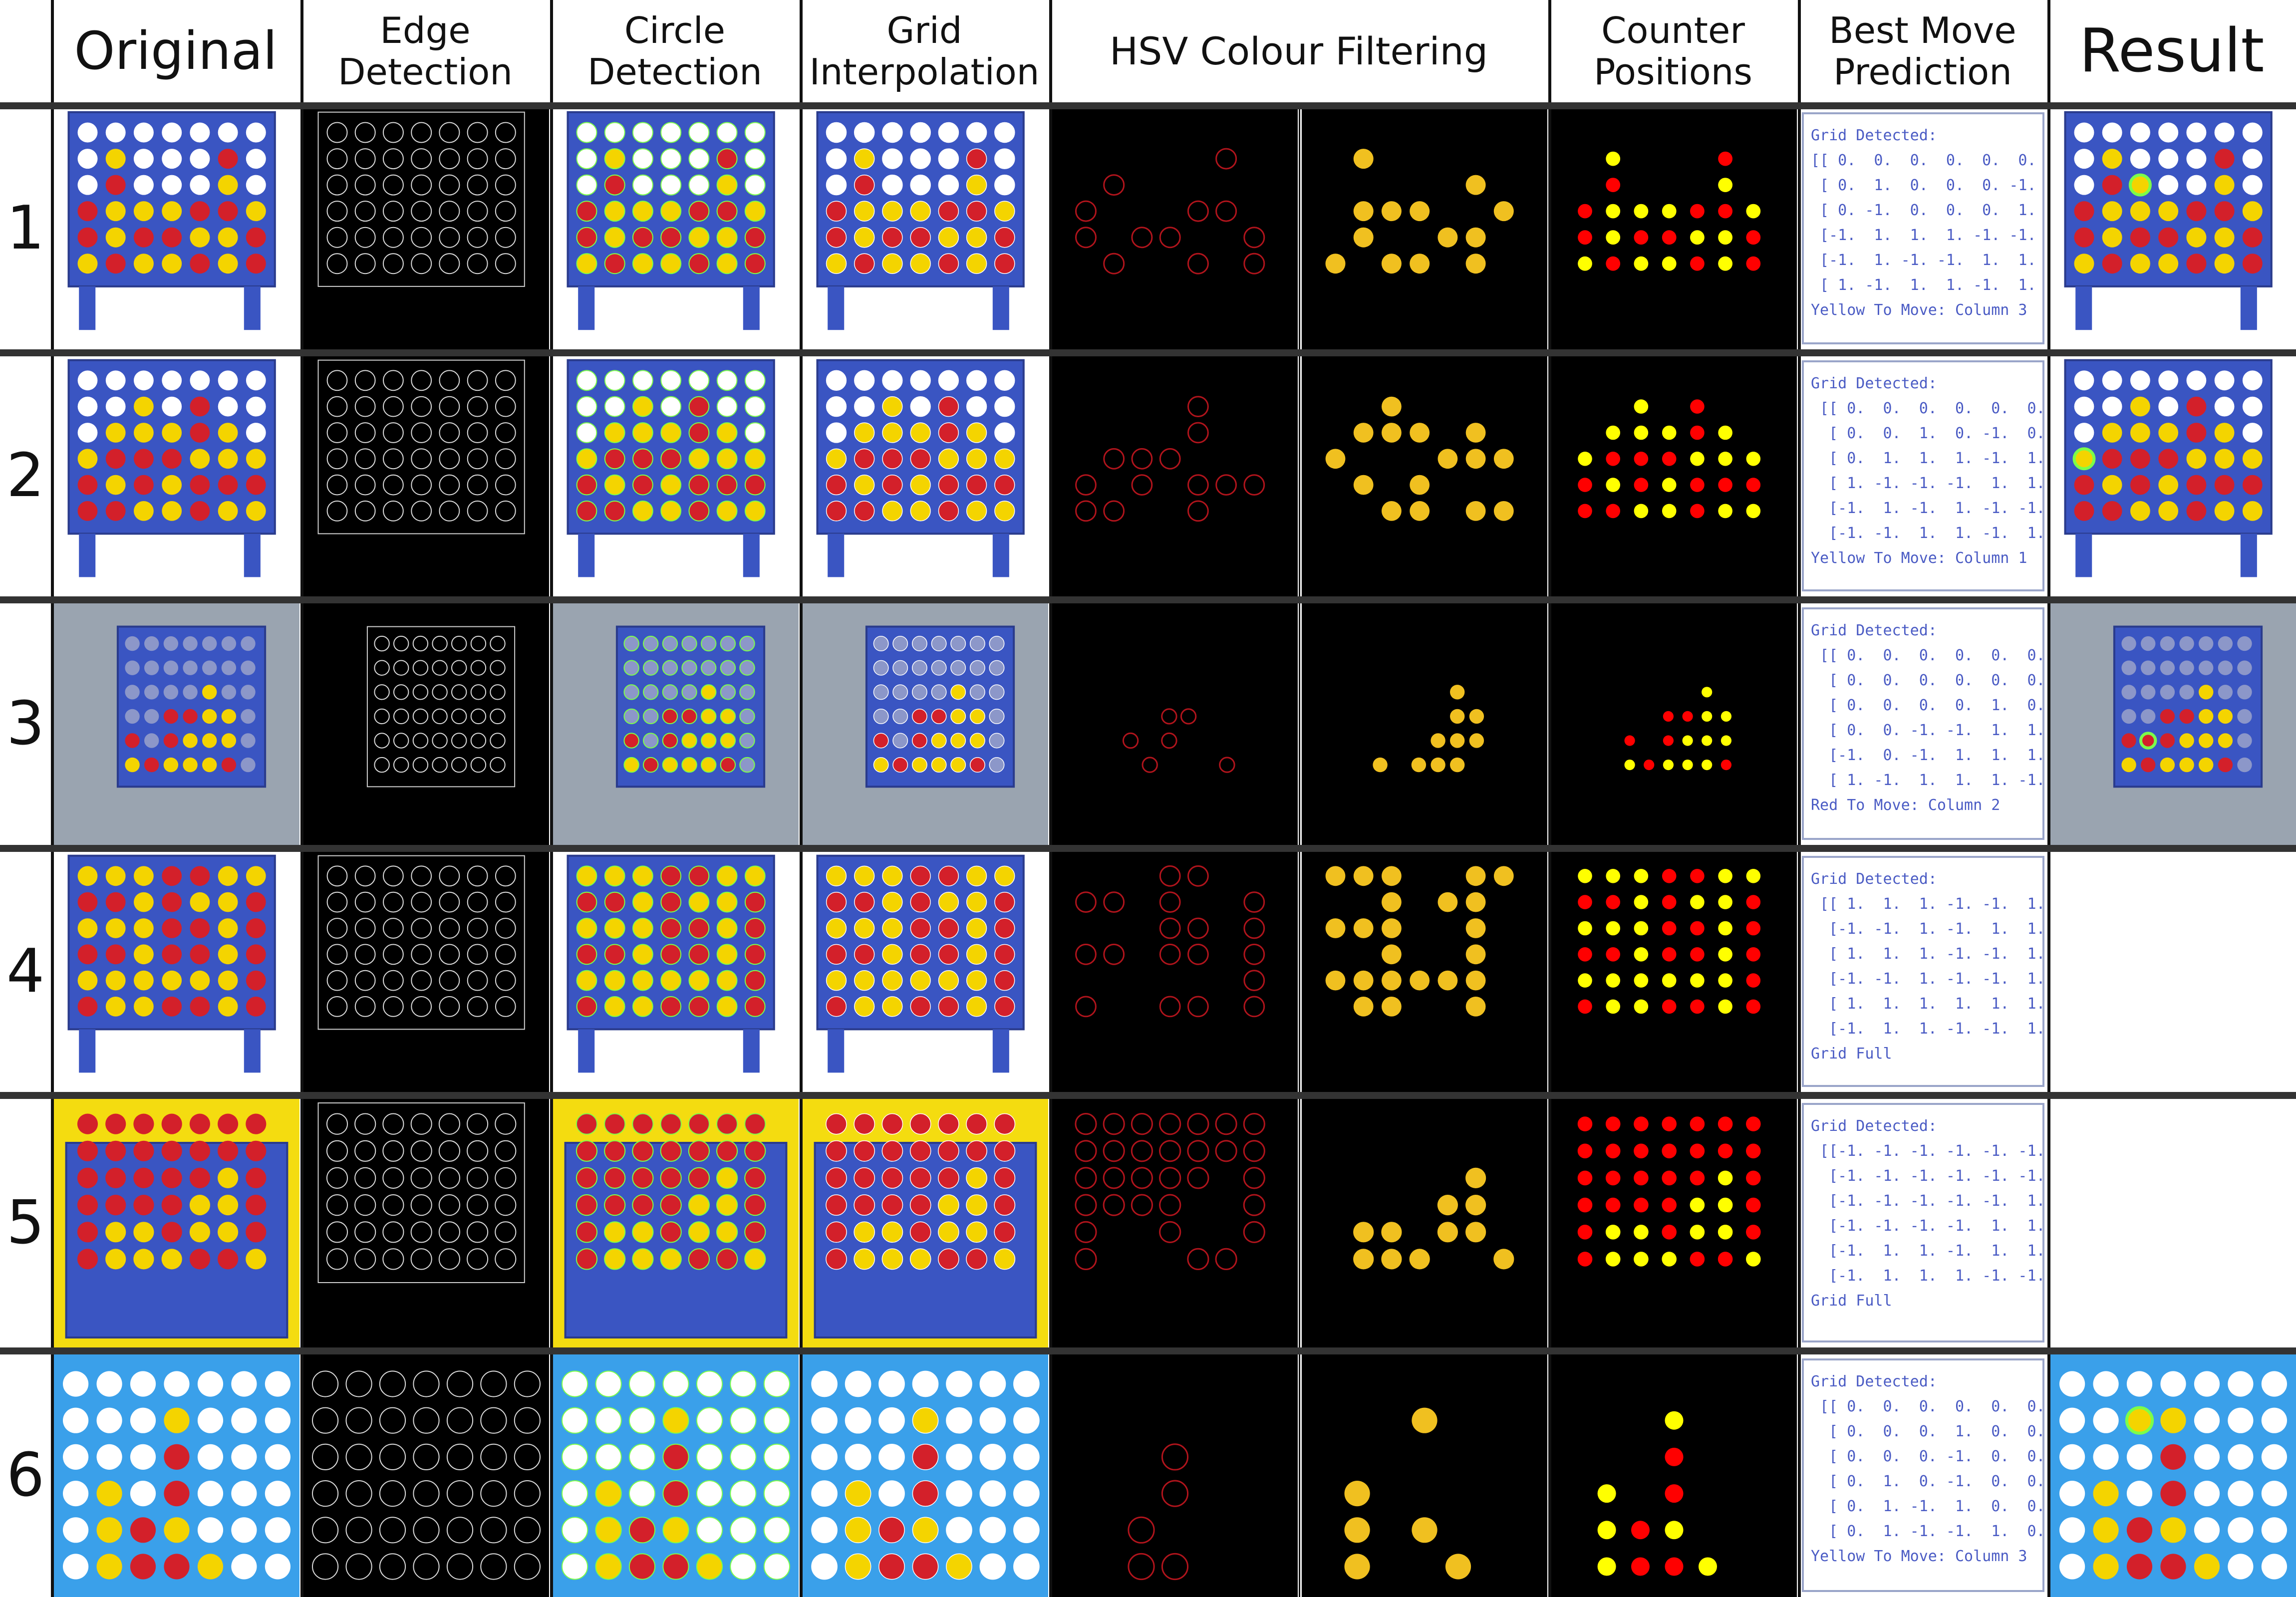 This screenshot has height=1597, width=2296. What do you see at coordinates (1674, 724) in the screenshot?
I see `counter-positions-image` at bounding box center [1674, 724].